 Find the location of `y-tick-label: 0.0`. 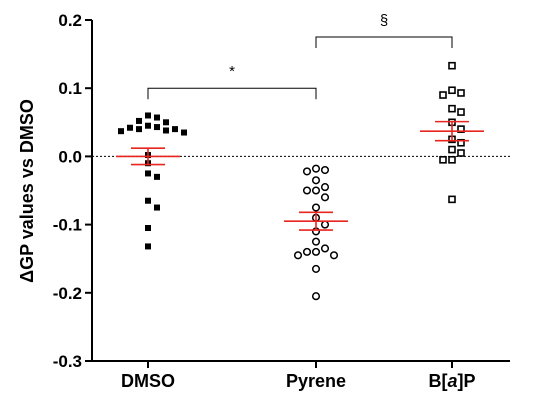

y-tick-label: 0.0 is located at coordinates (70, 156).